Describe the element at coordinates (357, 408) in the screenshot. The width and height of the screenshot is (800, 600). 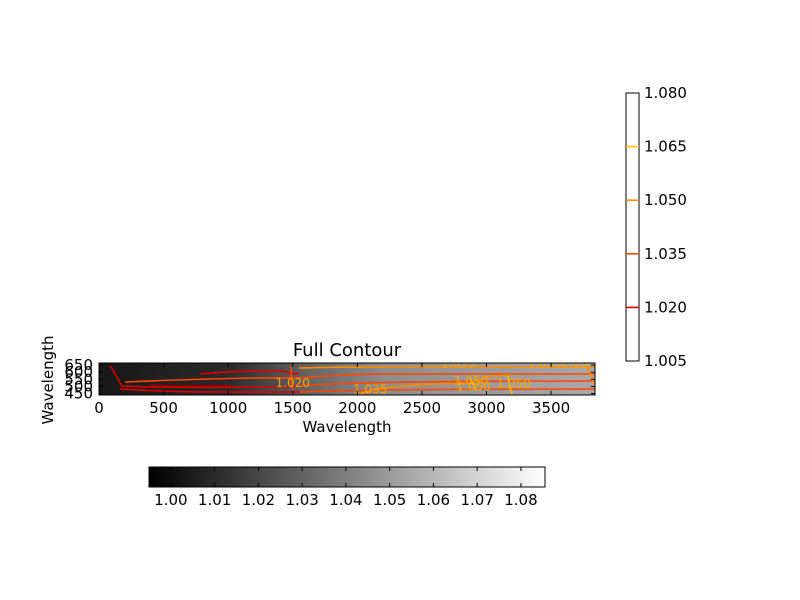
I see `x-tick-label: 2000` at that location.